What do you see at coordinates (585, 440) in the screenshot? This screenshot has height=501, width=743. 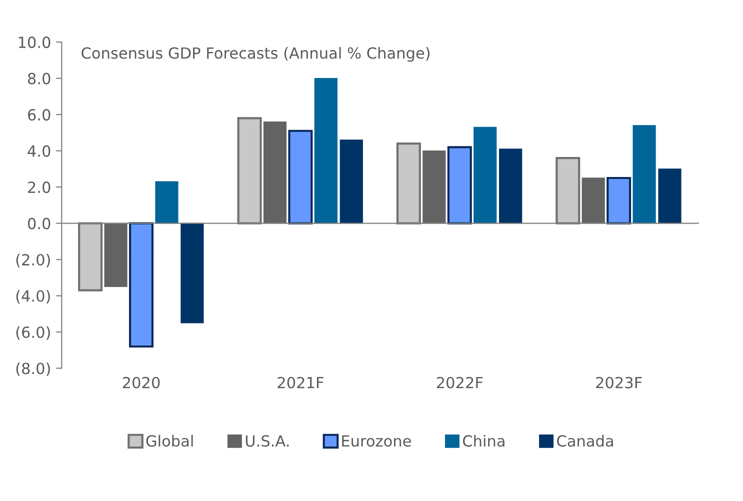 I see `legend-label: Canada` at bounding box center [585, 440].